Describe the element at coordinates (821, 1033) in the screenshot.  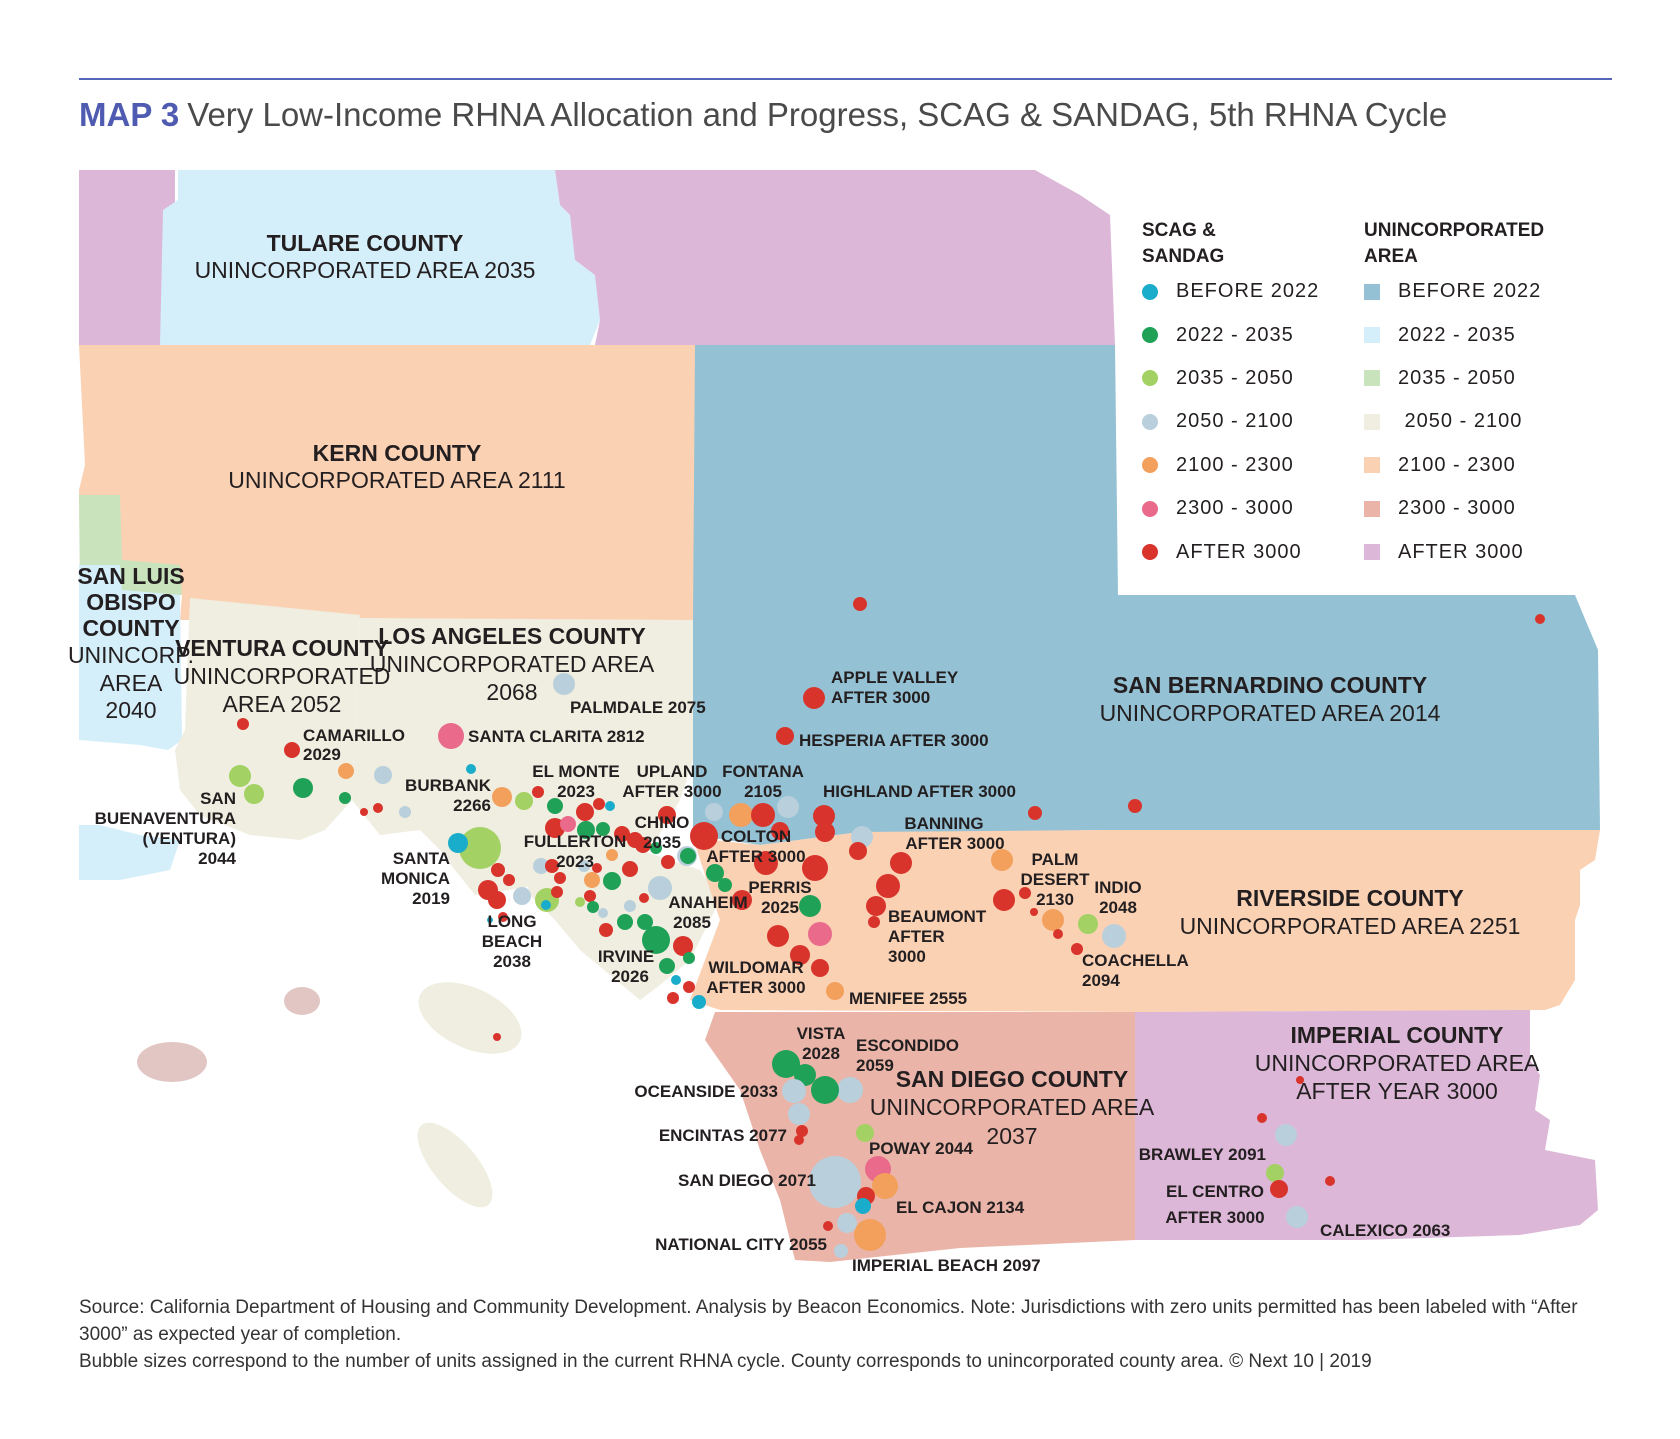
I see `label-vista-1: VISTA` at that location.